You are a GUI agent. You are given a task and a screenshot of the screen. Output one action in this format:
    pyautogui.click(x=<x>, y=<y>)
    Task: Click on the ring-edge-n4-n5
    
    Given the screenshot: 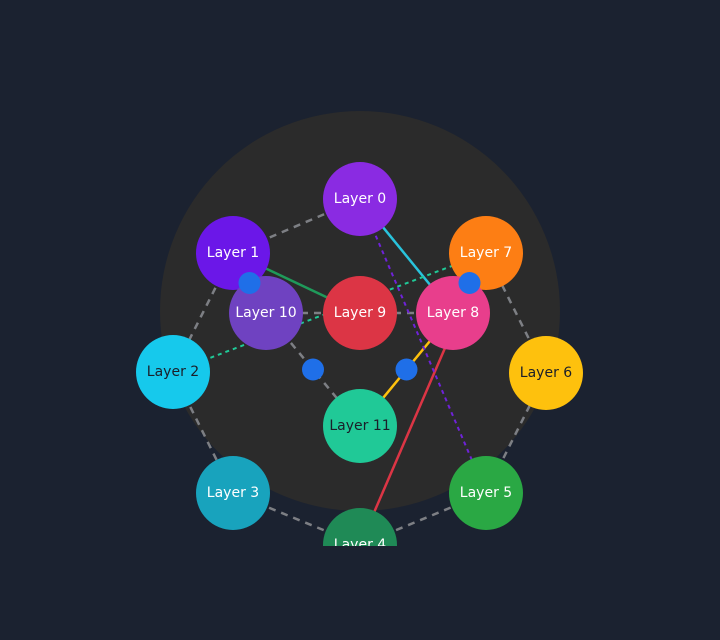 What is the action you would take?
    pyautogui.click(x=423, y=518)
    